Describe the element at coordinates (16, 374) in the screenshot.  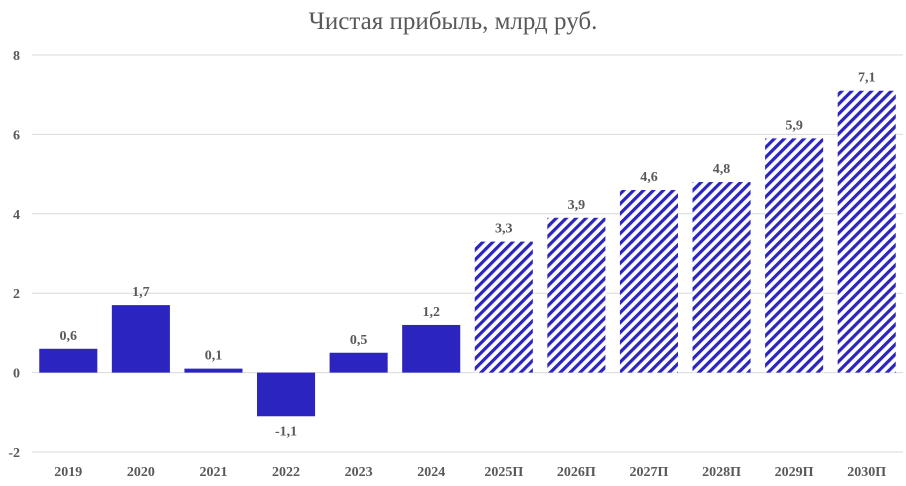
I see `y-tick-label: 0` at that location.